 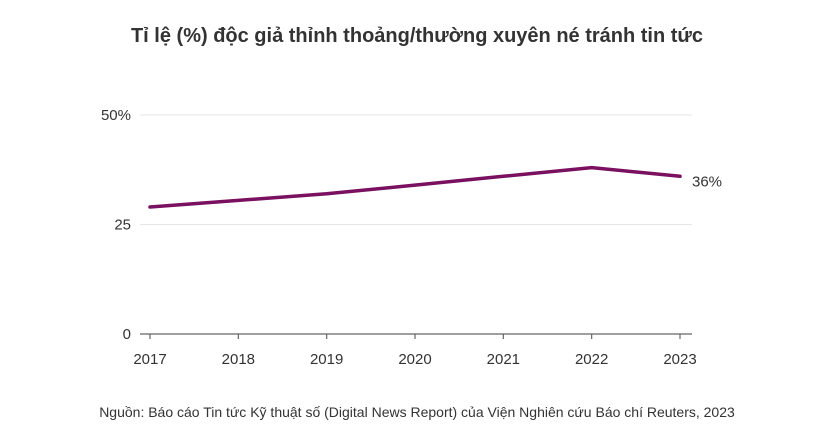 What do you see at coordinates (116, 115) in the screenshot?
I see `y-tick-label: 50%` at bounding box center [116, 115].